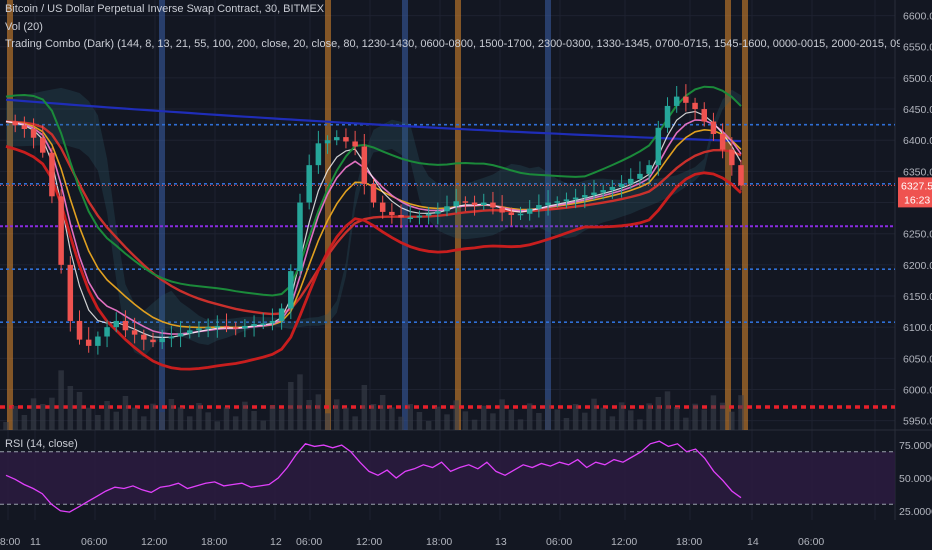  What do you see at coordinates (24, 27) in the screenshot?
I see `volume-legend: Vol (20)` at bounding box center [24, 27].